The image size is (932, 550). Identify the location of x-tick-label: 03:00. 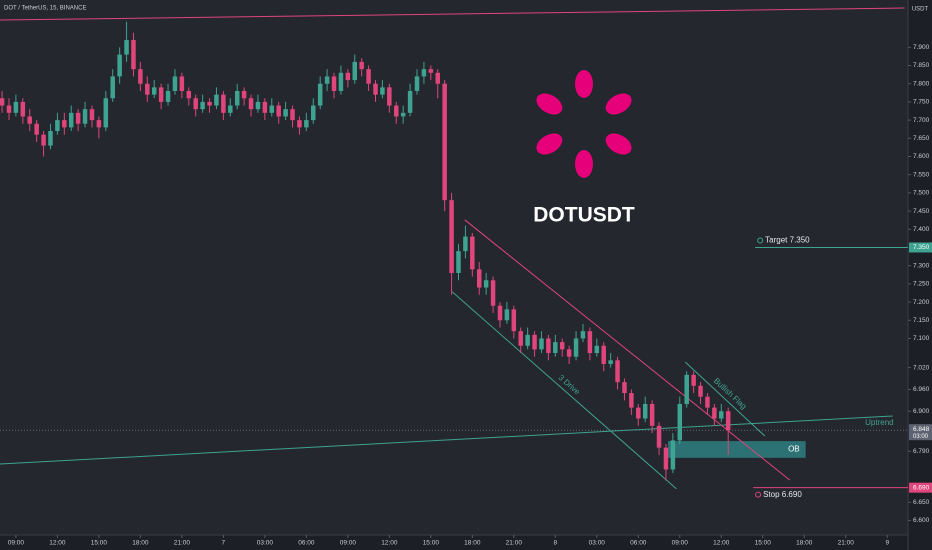
(265, 543).